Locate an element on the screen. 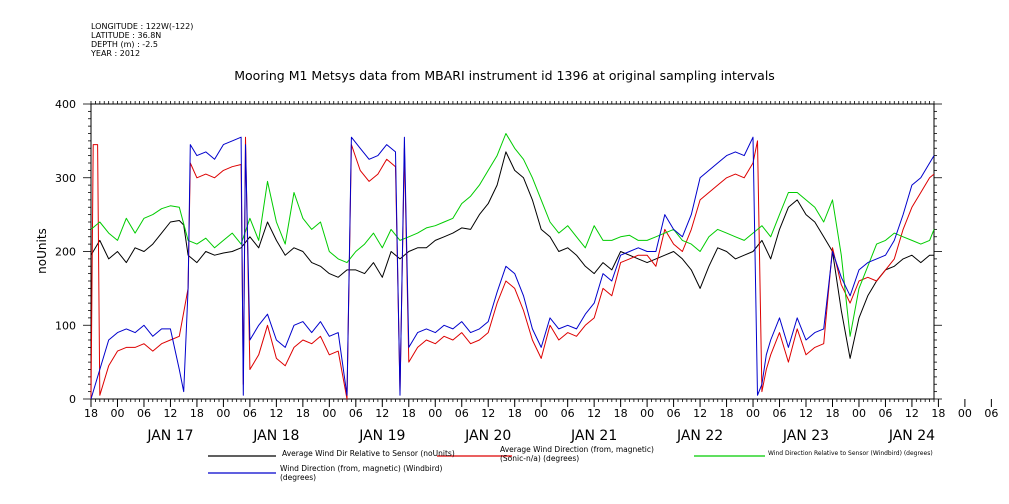 The height and width of the screenshot is (504, 1009). x-date-label: JAN 19 is located at coordinates (381, 436).